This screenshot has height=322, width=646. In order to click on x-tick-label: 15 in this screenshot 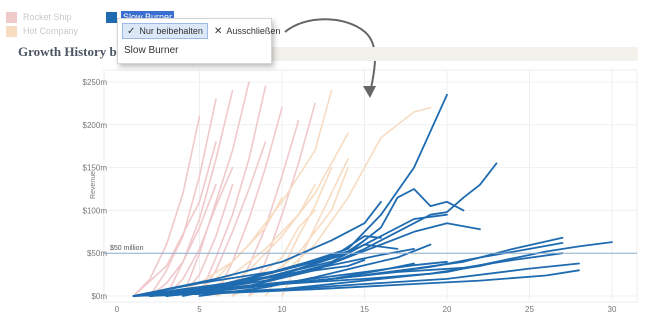, I will do `click(364, 309)`.